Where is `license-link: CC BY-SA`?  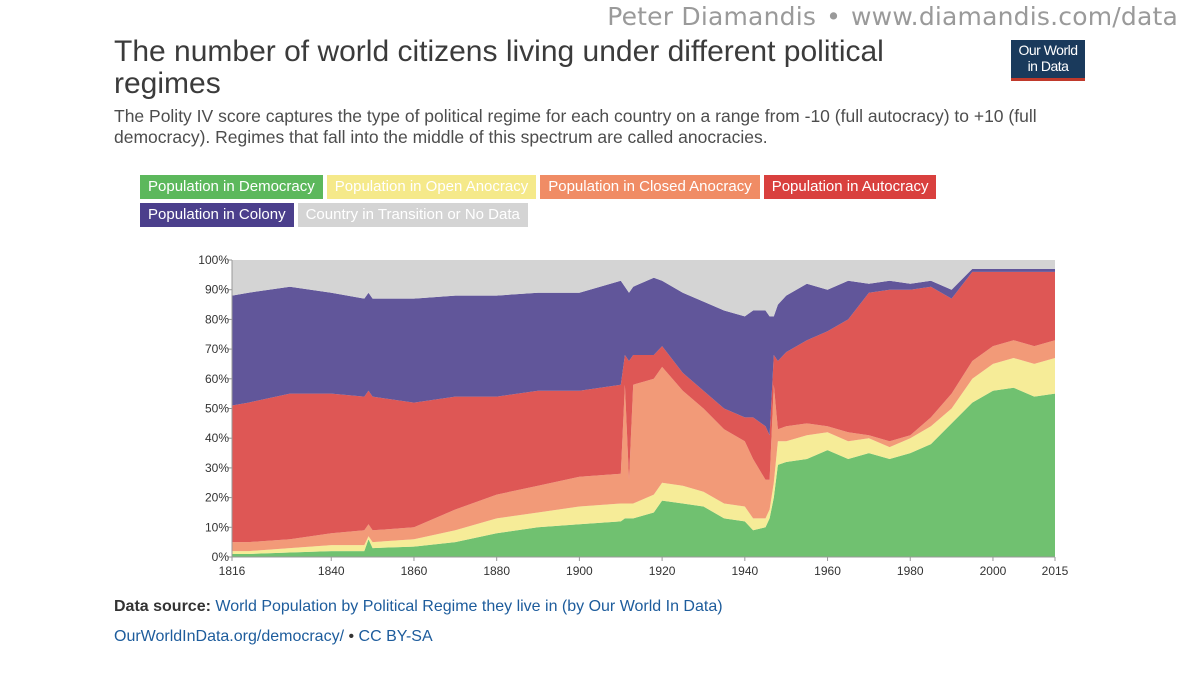
license-link: CC BY-SA is located at coordinates (395, 636).